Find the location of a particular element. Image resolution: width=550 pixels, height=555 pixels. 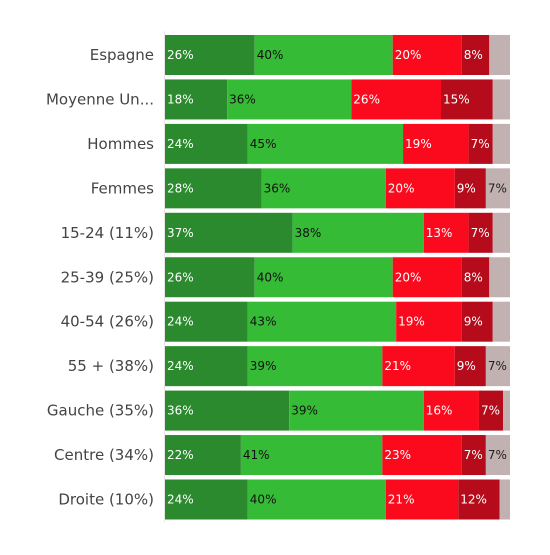

category-label: 15-24 (11%) is located at coordinates (107, 233).